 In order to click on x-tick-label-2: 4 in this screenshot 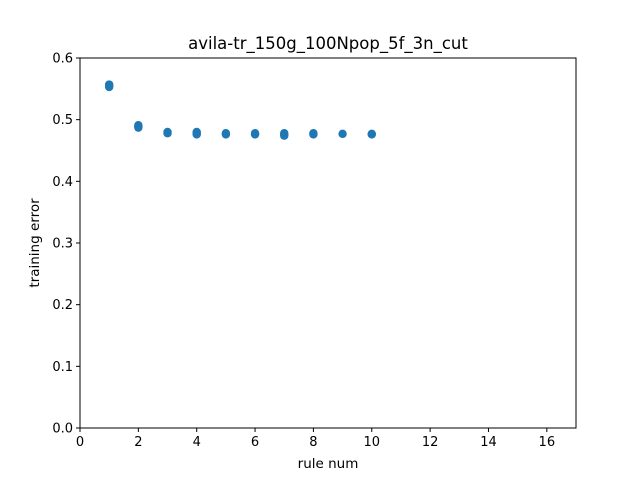, I will do `click(197, 442)`.